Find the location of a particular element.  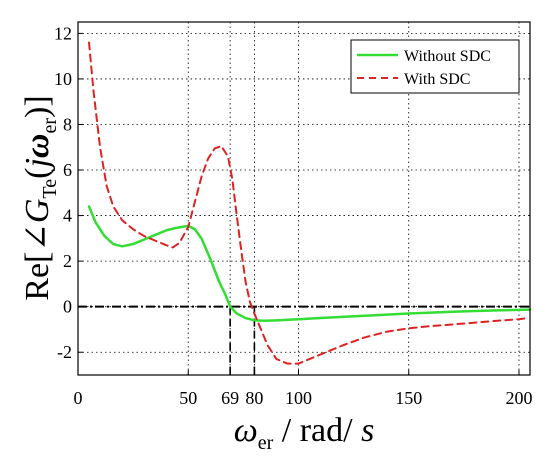

x-tick-label: 0 is located at coordinates (78, 398).